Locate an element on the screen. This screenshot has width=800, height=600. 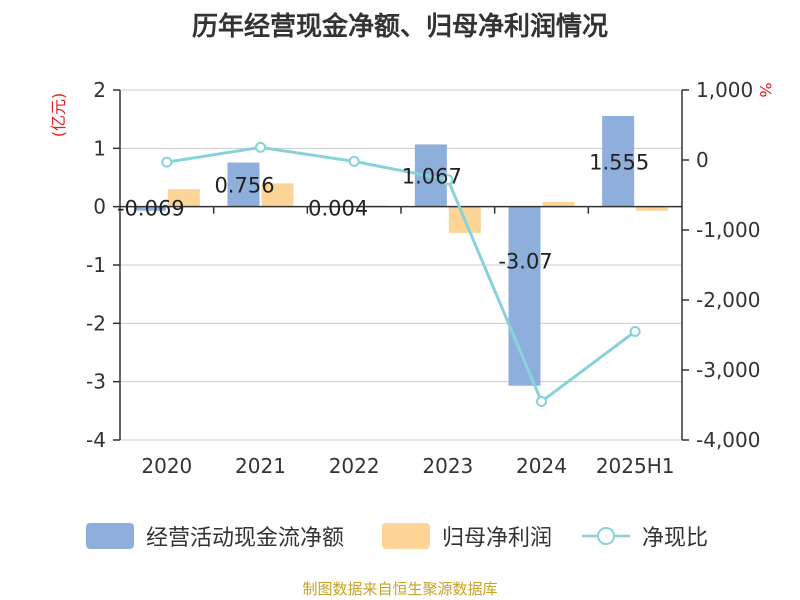
data-label-cash: 0.756 is located at coordinates (244, 186).